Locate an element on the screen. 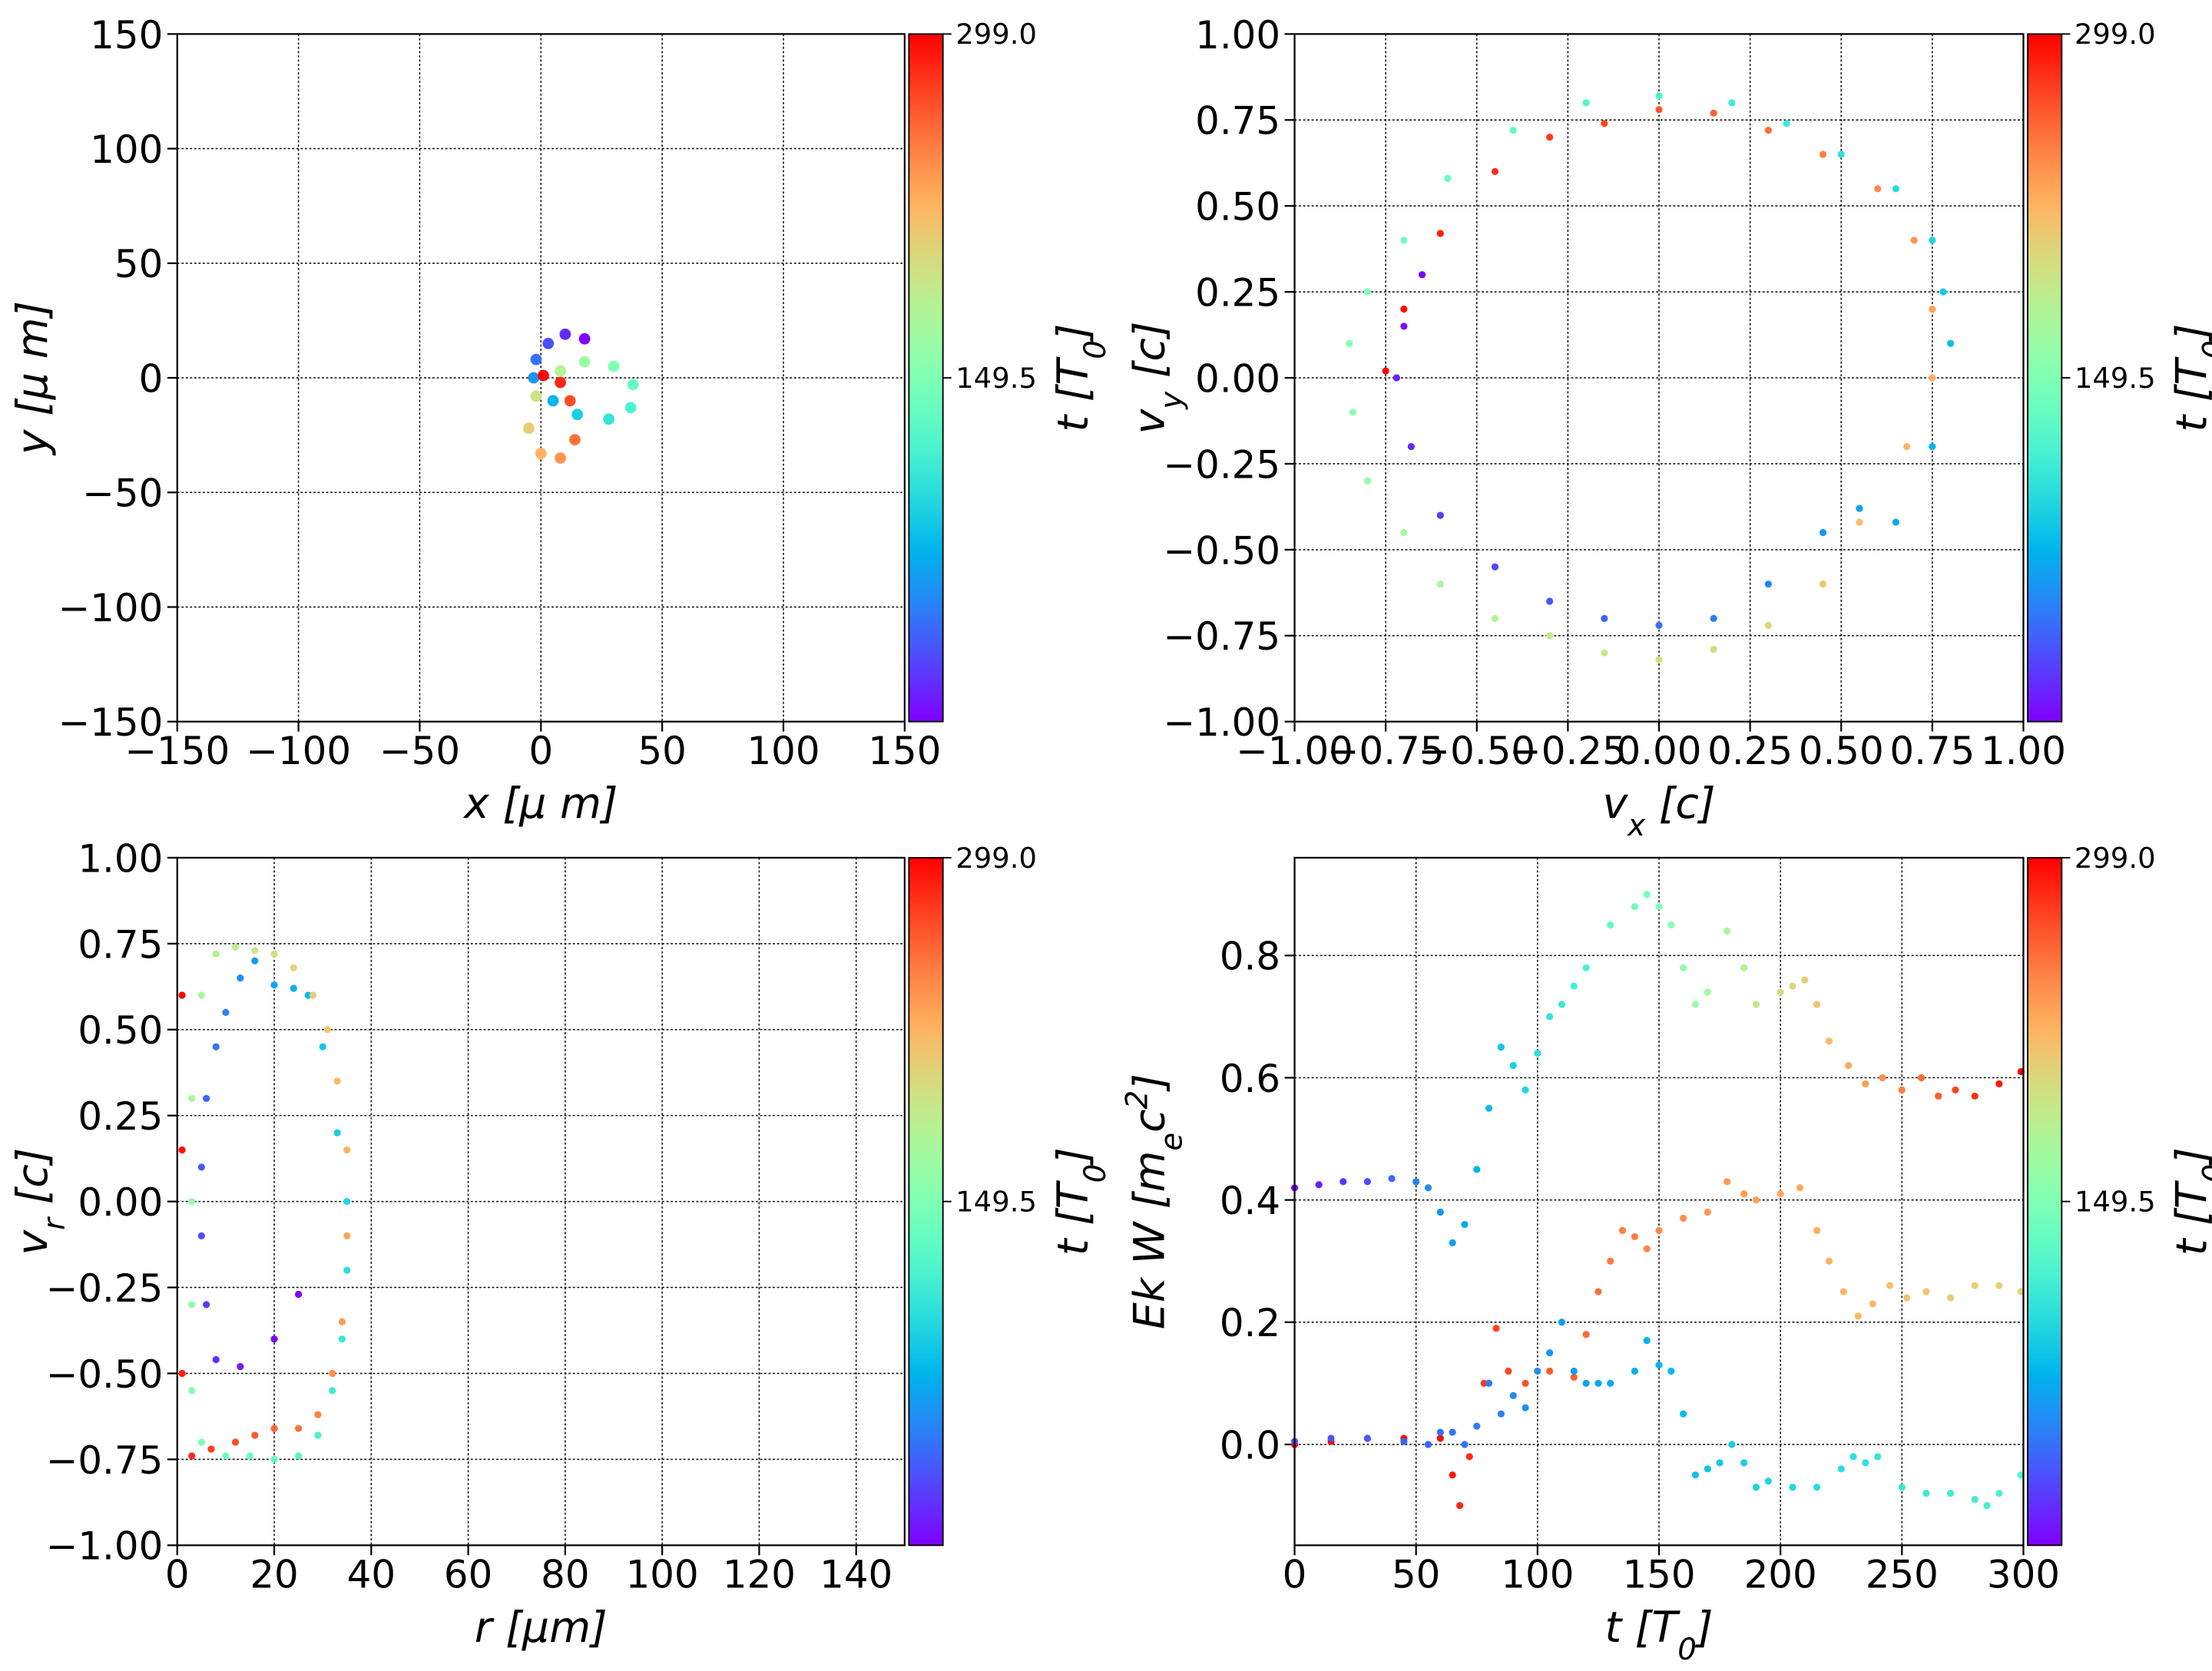 Image resolution: width=2212 pixels, height=1671 pixels. colorbar-tick-label: 299.0 is located at coordinates (996, 34).